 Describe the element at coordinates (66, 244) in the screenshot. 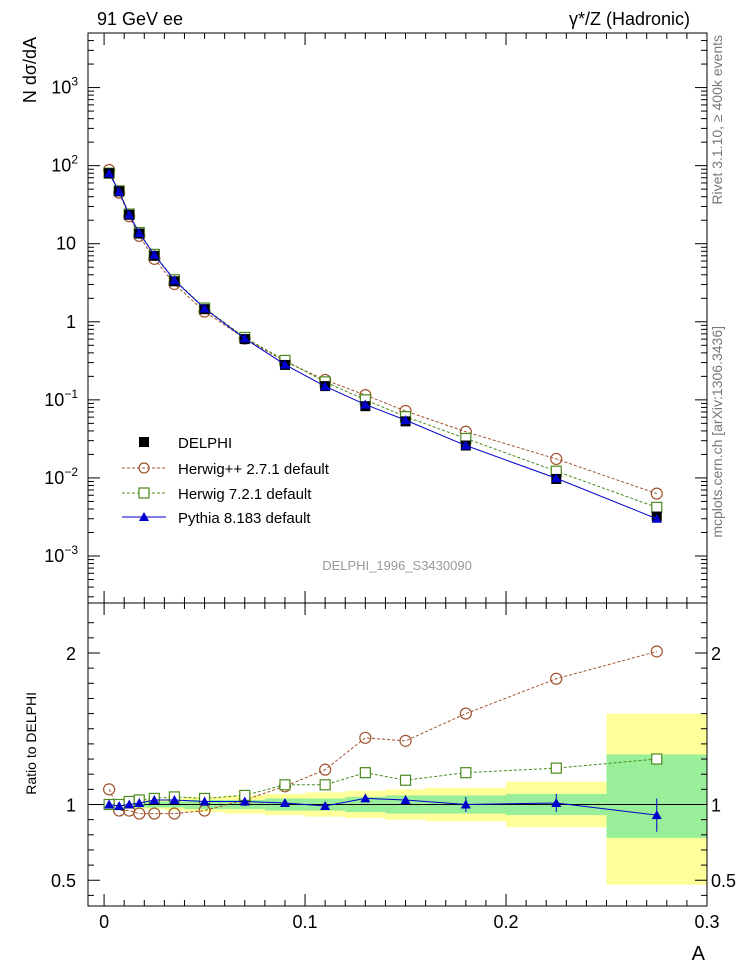

I see `main-y-tick-label-4: 10` at that location.